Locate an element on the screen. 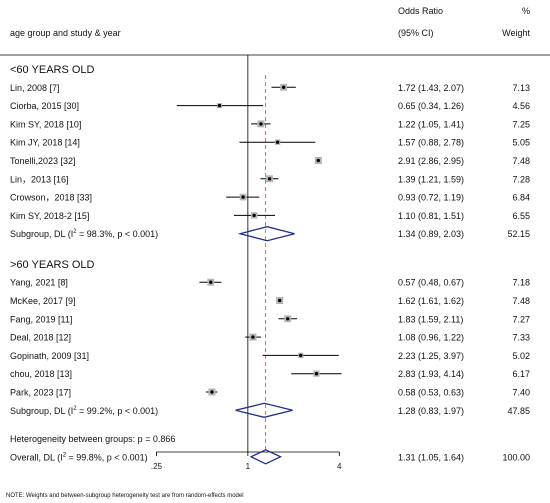  study-label: Park, 2023 [17] is located at coordinates (40, 392).